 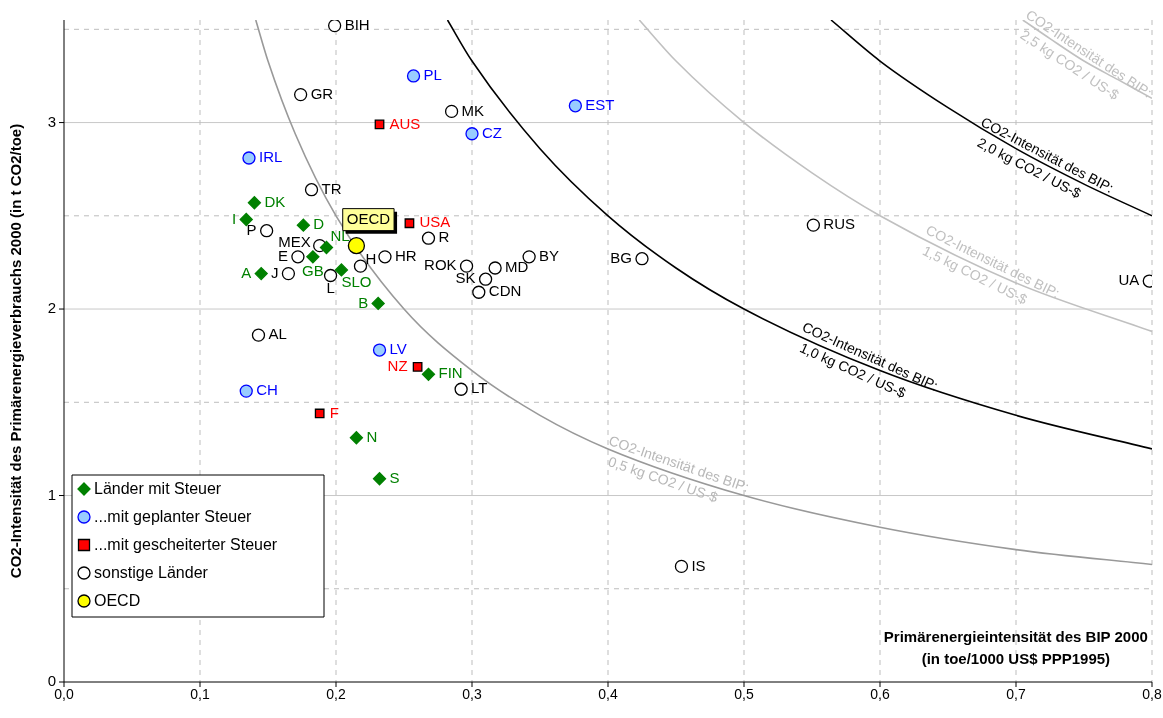 What do you see at coordinates (440, 265) in the screenshot?
I see `data-label: ROK` at bounding box center [440, 265].